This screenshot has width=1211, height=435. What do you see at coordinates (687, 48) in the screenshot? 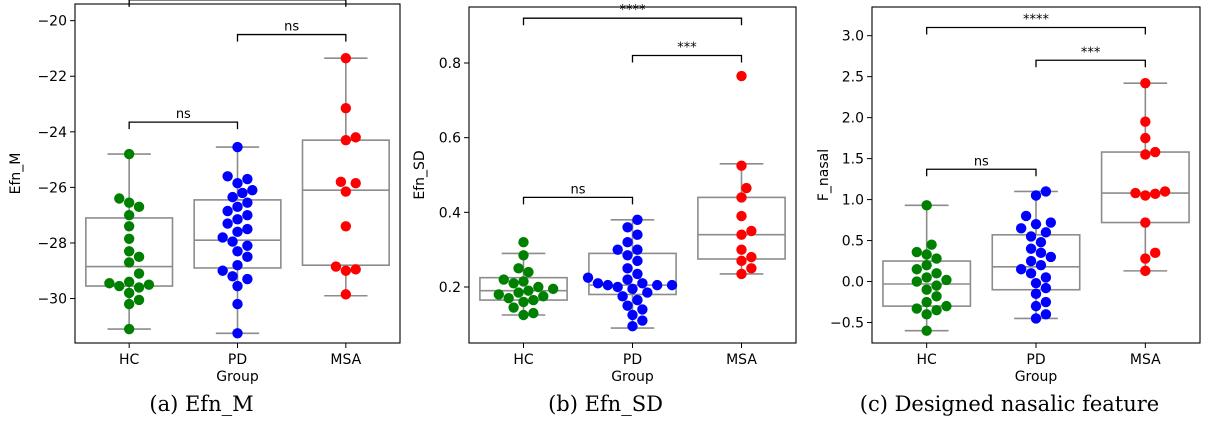
I see `significance-label: ***` at bounding box center [687, 48].